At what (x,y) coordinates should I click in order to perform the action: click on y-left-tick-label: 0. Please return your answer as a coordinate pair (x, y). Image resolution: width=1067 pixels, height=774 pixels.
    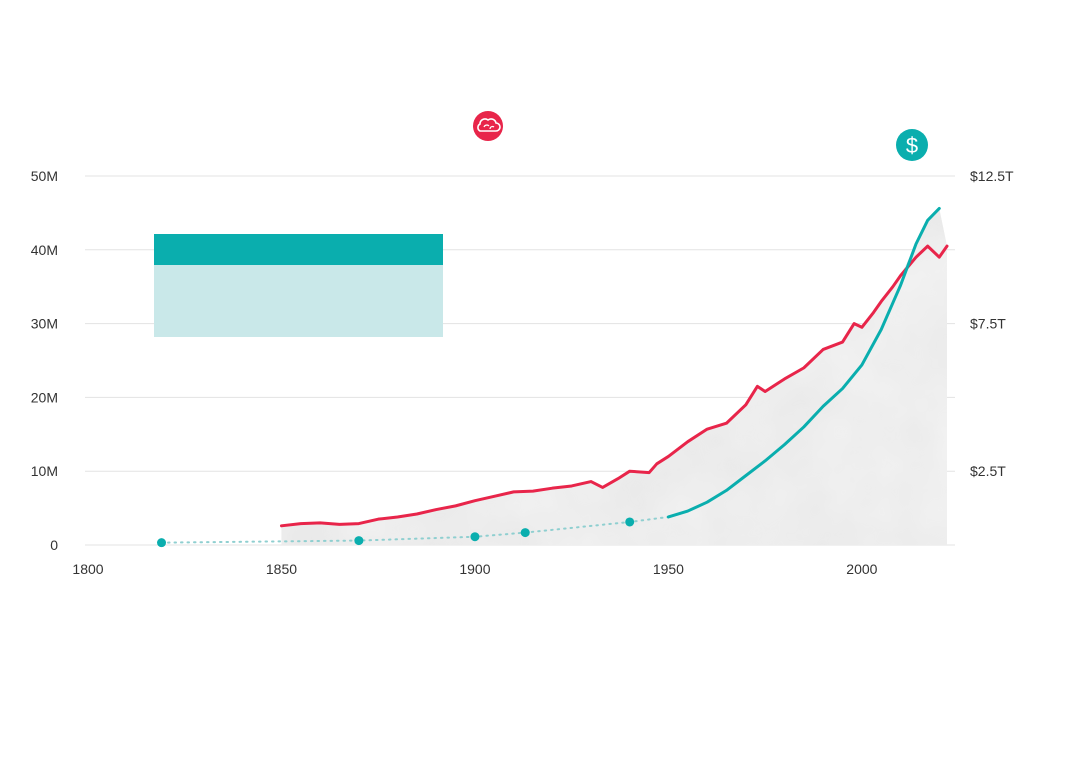
    Looking at the image, I should click on (54, 545).